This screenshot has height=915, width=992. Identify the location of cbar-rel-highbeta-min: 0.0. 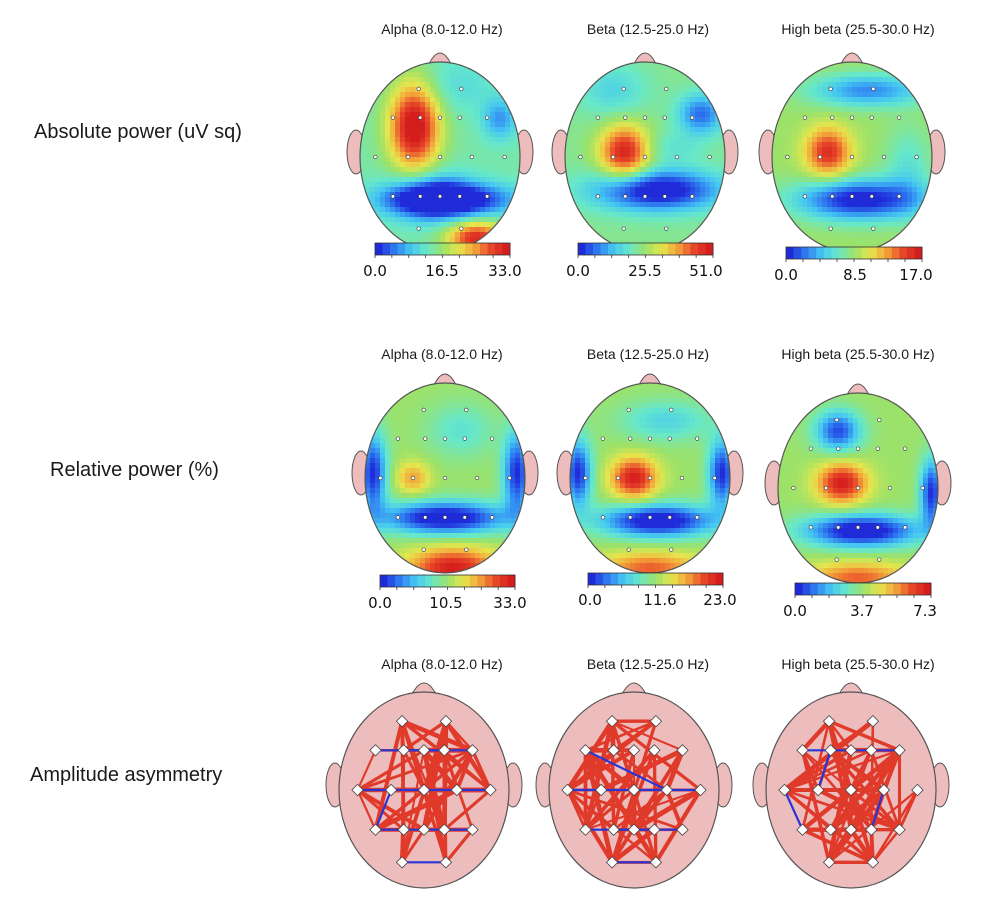
(795, 611).